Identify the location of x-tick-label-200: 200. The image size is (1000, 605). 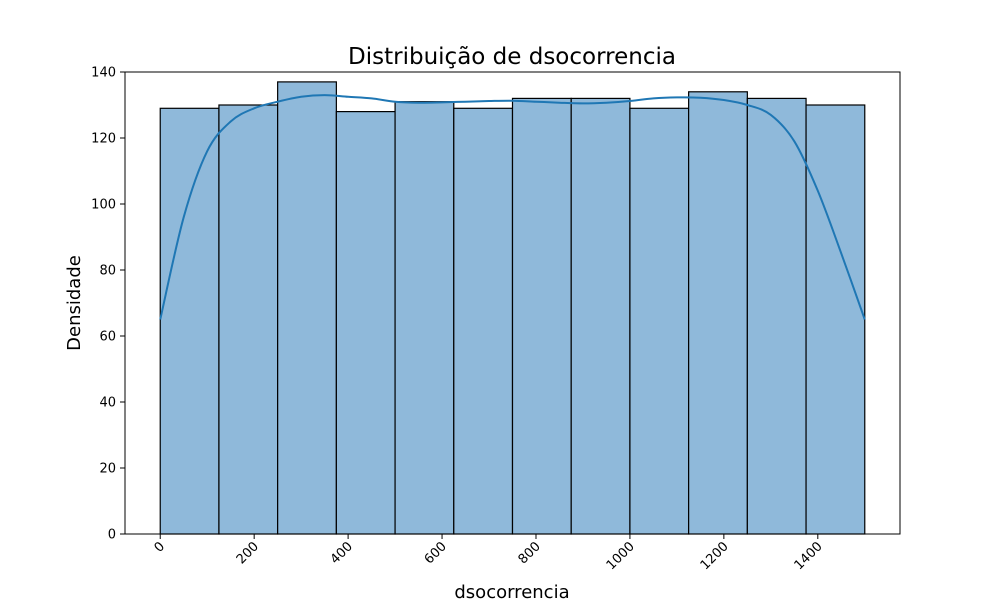
(248, 553).